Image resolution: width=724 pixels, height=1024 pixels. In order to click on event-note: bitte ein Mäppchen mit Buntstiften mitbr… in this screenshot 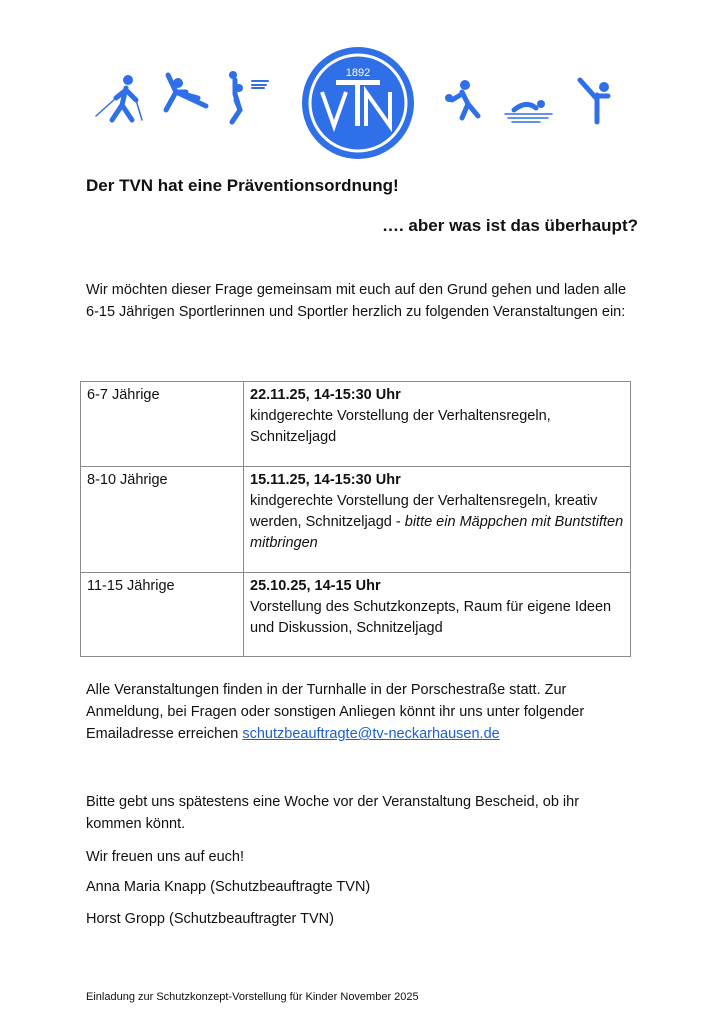, I will do `click(437, 532)`.